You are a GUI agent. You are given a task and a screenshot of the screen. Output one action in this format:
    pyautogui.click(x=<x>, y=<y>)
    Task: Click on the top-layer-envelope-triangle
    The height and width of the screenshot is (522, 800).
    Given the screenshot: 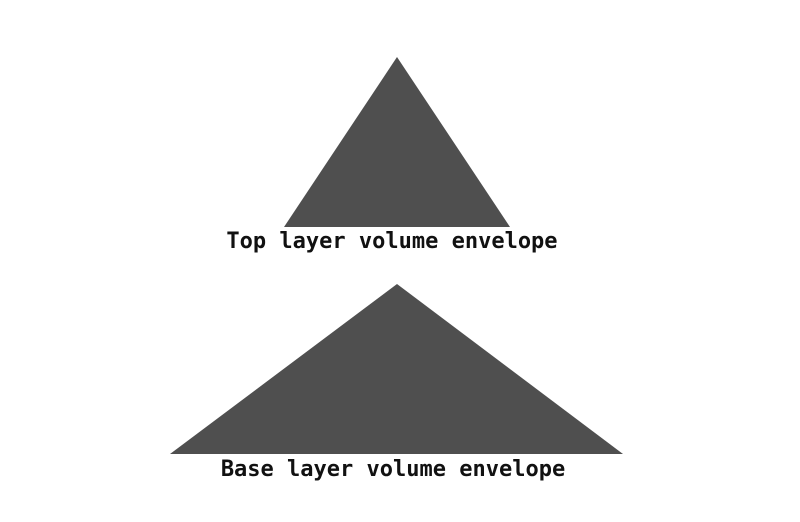 What is the action you would take?
    pyautogui.click(x=397, y=142)
    